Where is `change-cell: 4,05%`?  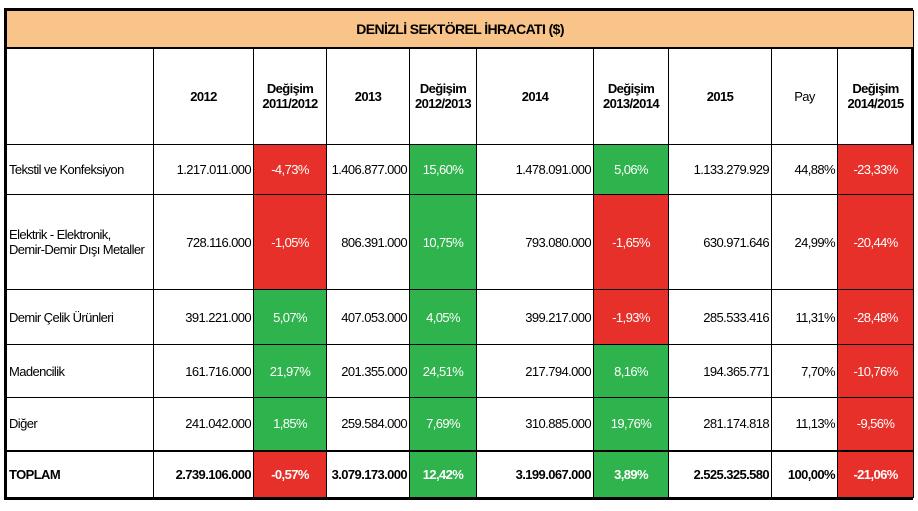
change-cell: 4,05% is located at coordinates (443, 317).